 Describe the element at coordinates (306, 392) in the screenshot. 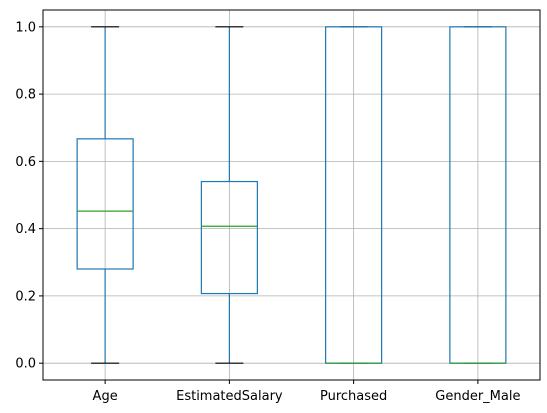

I see `x-axis: Age EstimatedSalary Purchased Gender_Male` at that location.